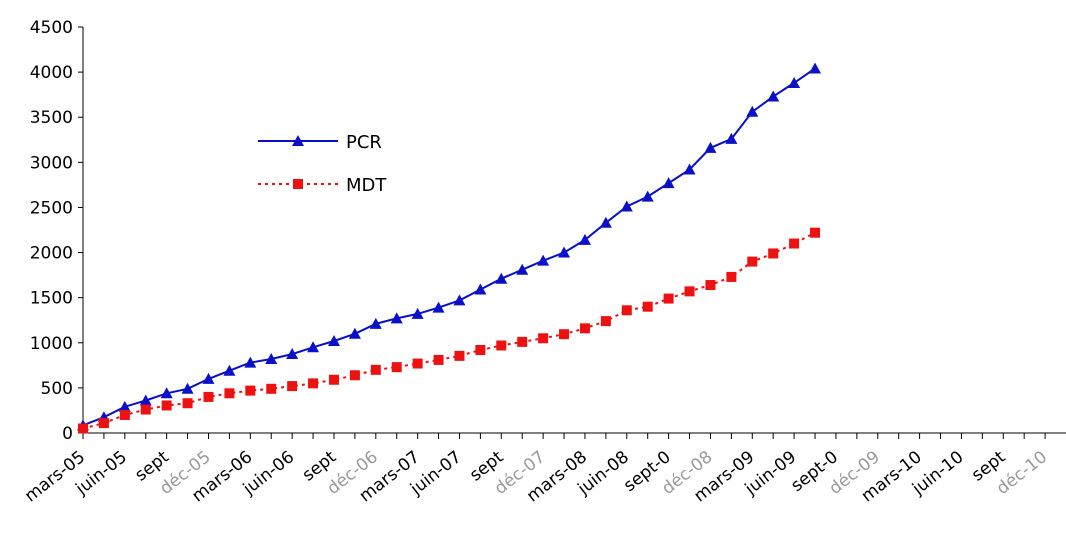  What do you see at coordinates (51, 254) in the screenshot?
I see `y-tick-label: 2000` at bounding box center [51, 254].